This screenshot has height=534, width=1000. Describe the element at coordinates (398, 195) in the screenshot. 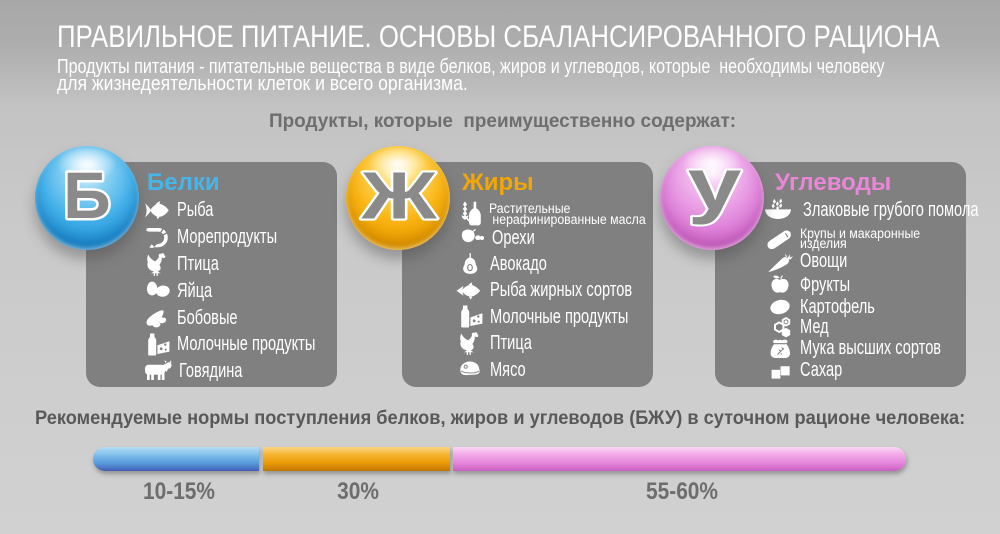

I see `svg-text: Ж` at that location.